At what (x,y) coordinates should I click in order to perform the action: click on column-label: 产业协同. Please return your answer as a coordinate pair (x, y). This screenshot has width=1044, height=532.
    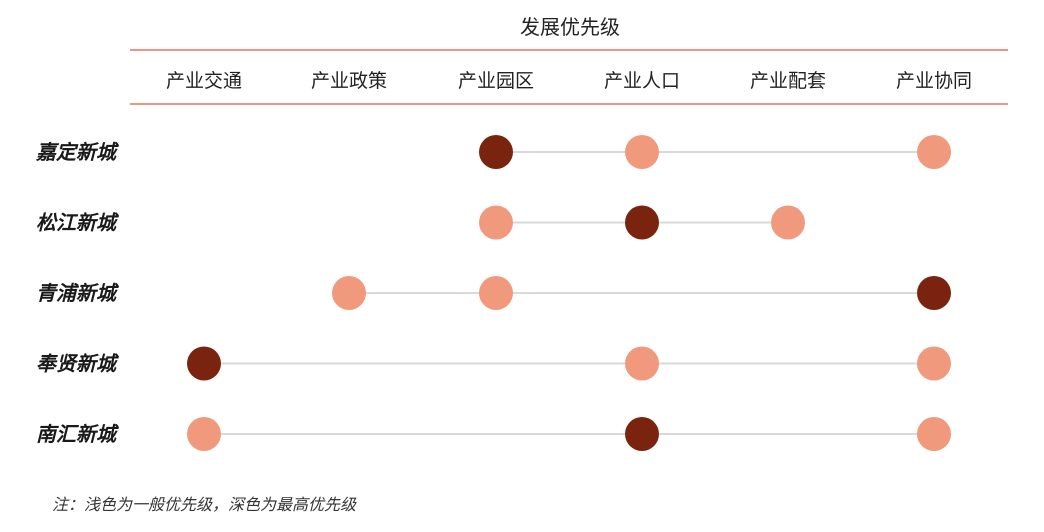
    Looking at the image, I should click on (934, 81).